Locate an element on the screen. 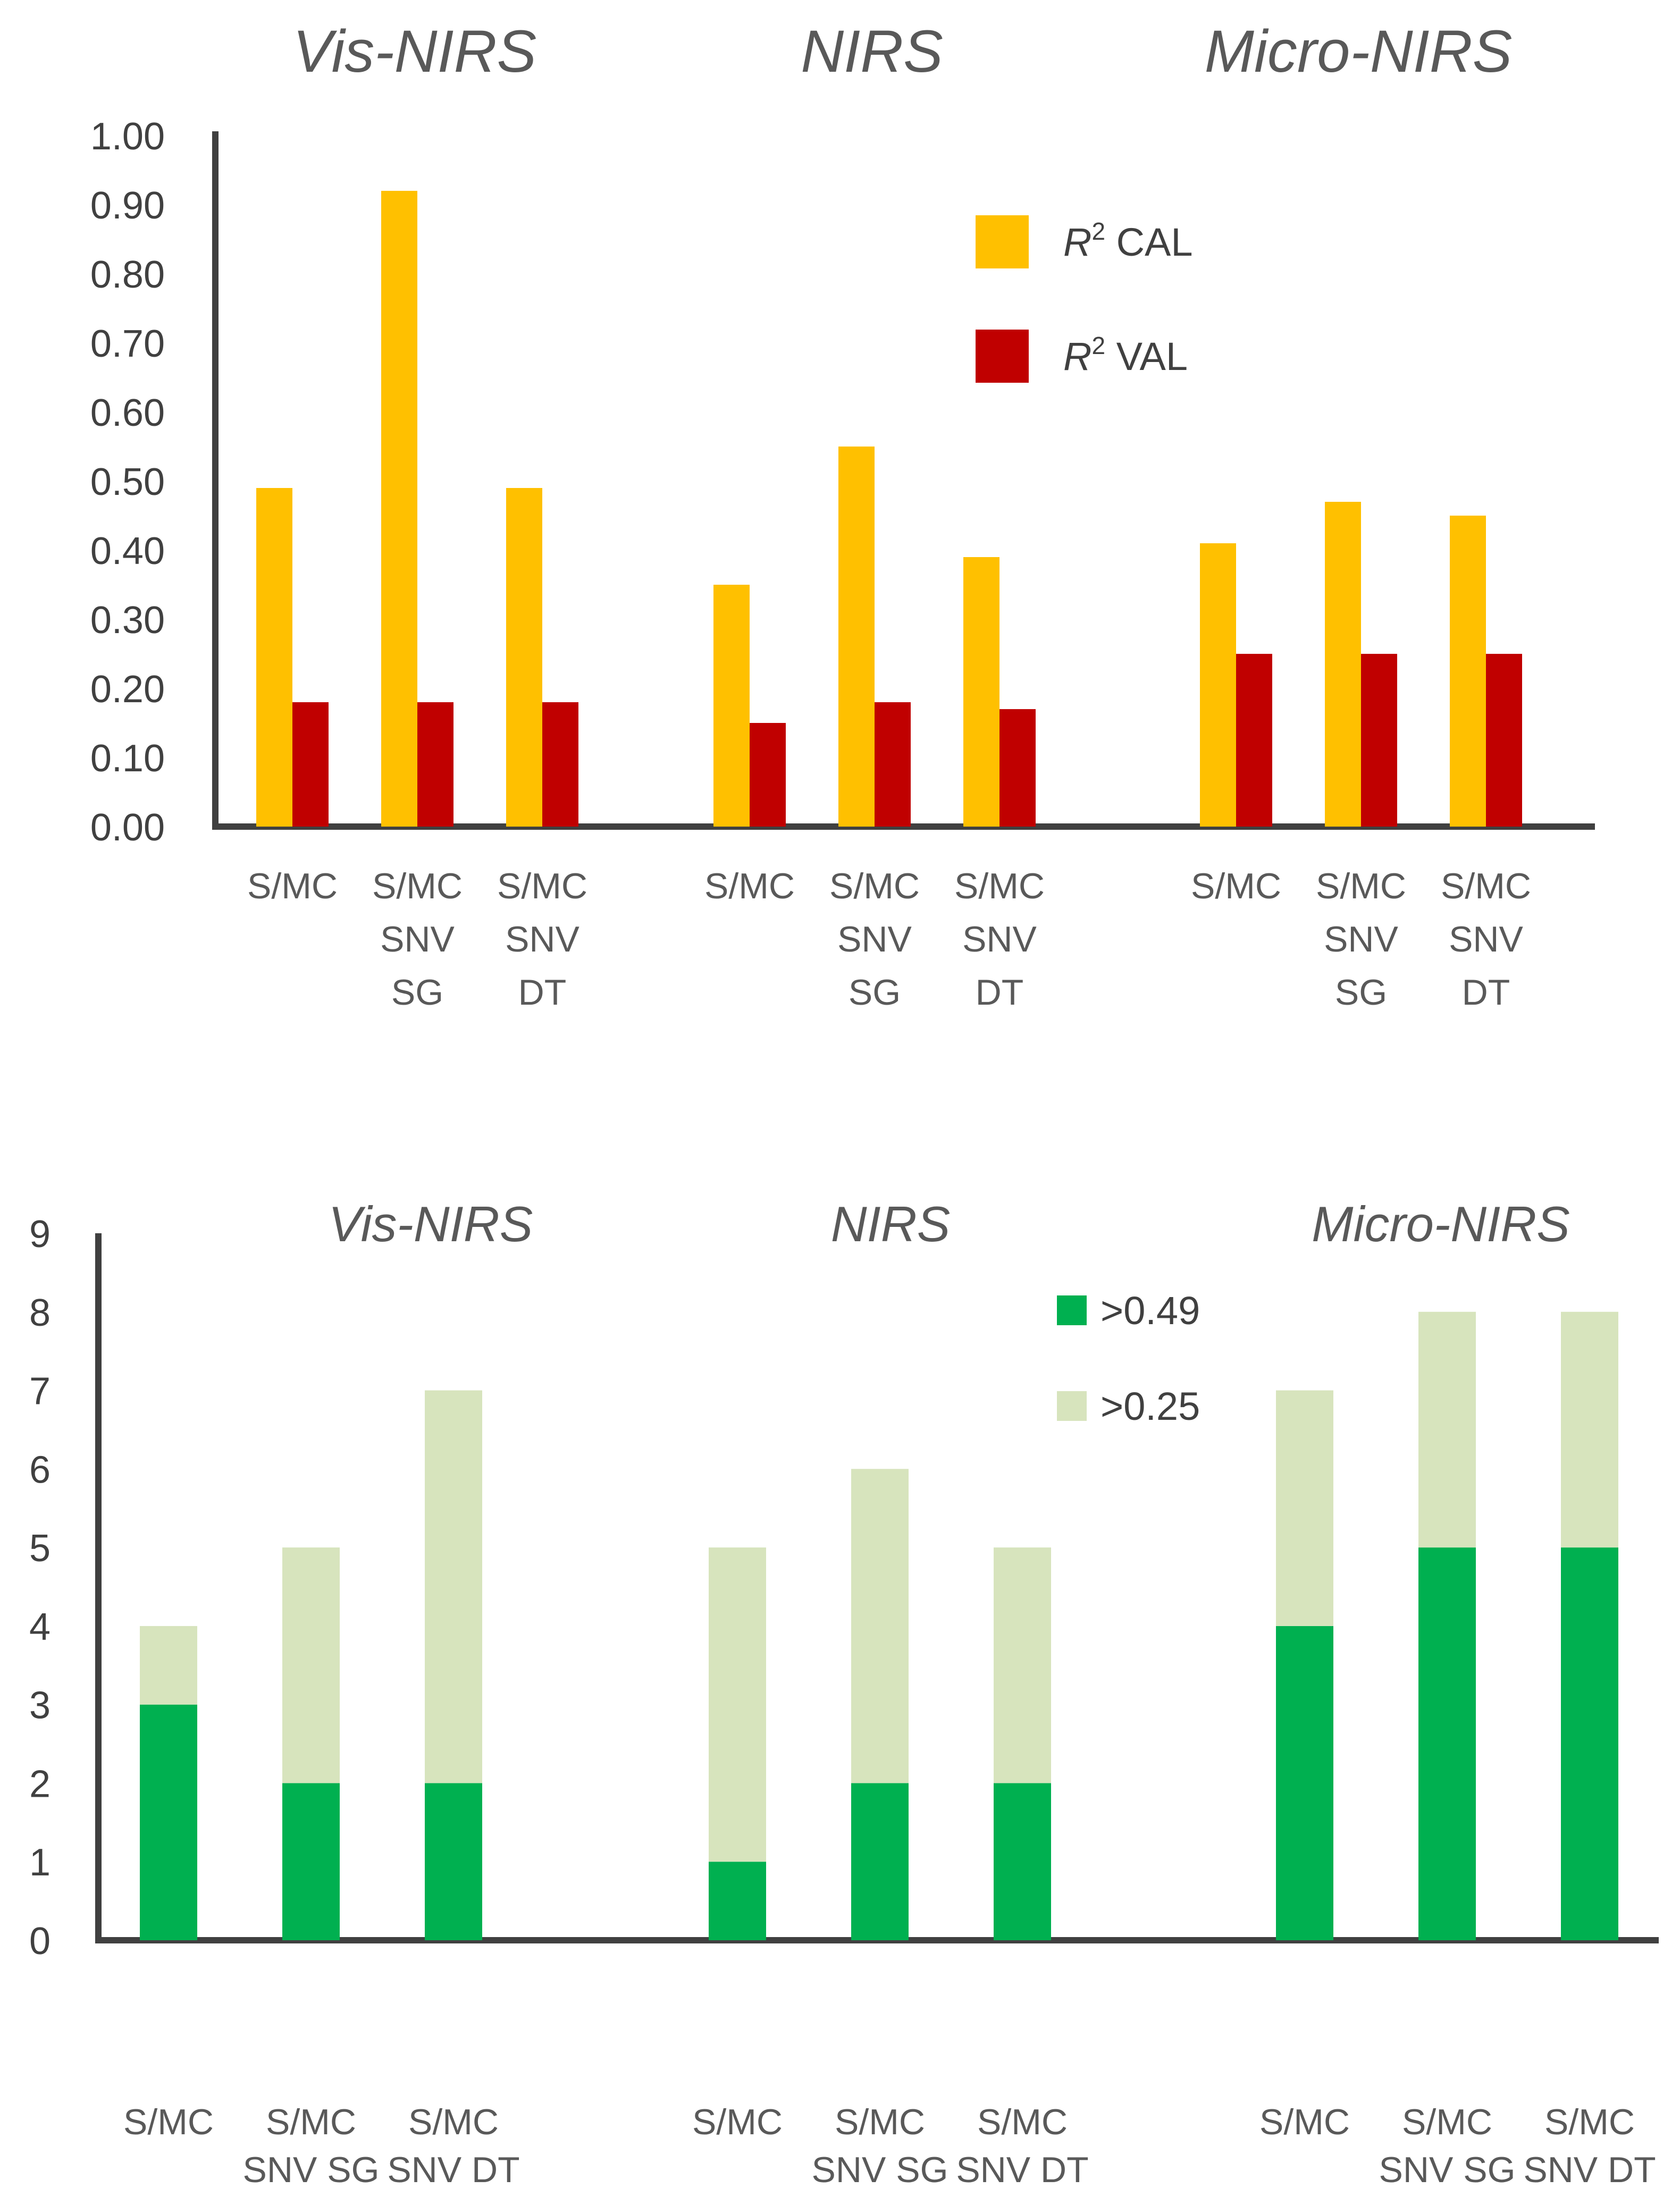 Image resolution: width=1680 pixels, height=2197 pixels. legend-label: R2 CAL is located at coordinates (1128, 240).